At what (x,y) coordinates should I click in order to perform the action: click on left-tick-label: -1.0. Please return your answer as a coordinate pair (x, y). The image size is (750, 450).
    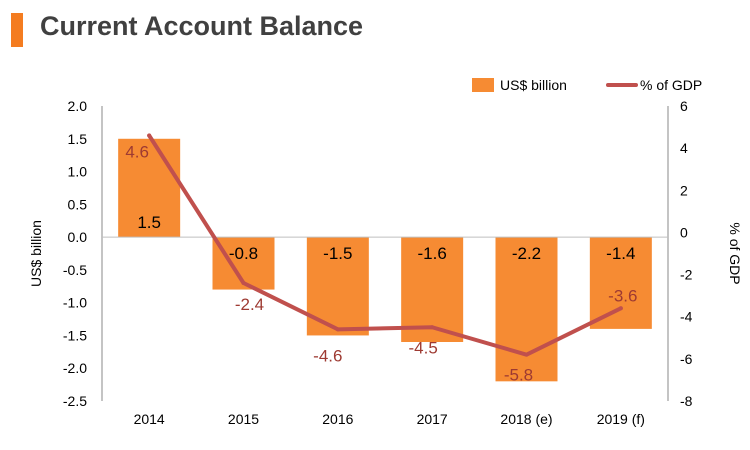
    Looking at the image, I should click on (75, 303).